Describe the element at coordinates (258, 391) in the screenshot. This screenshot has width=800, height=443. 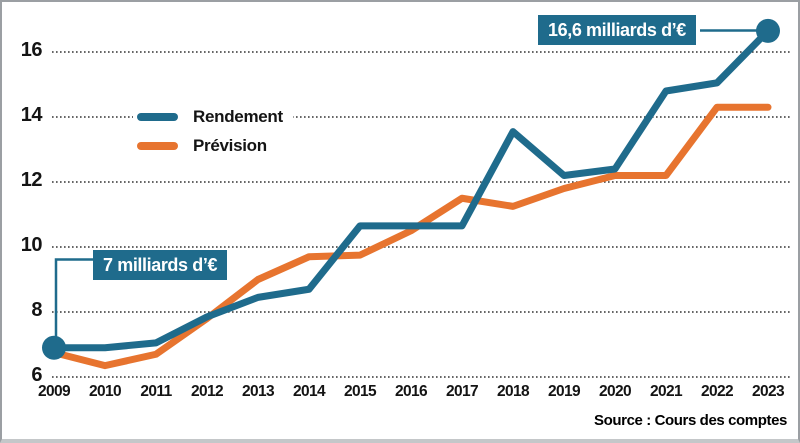
I see `x-axis-label-2013: 2013` at that location.